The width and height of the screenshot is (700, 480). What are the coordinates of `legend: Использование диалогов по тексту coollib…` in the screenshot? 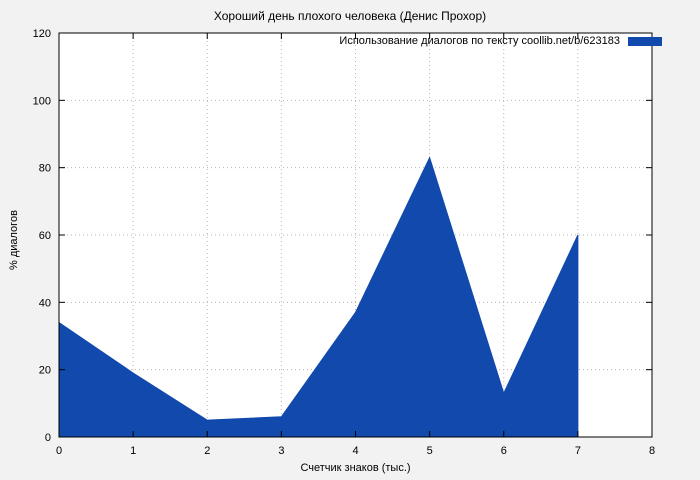 It's located at (500, 41).